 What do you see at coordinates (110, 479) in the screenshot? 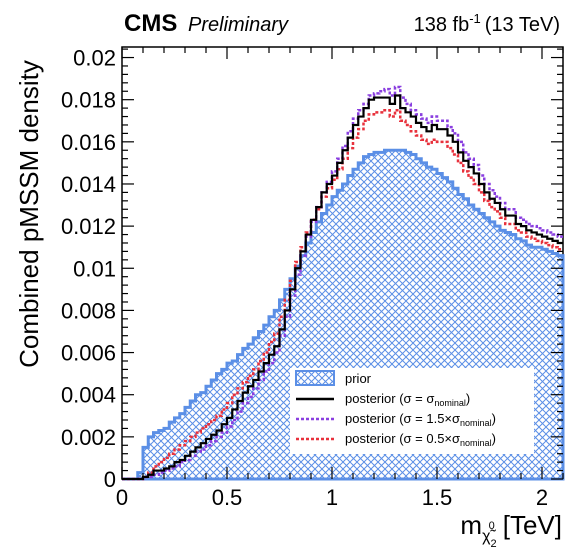
I see `y-tick-label: 0` at bounding box center [110, 479].